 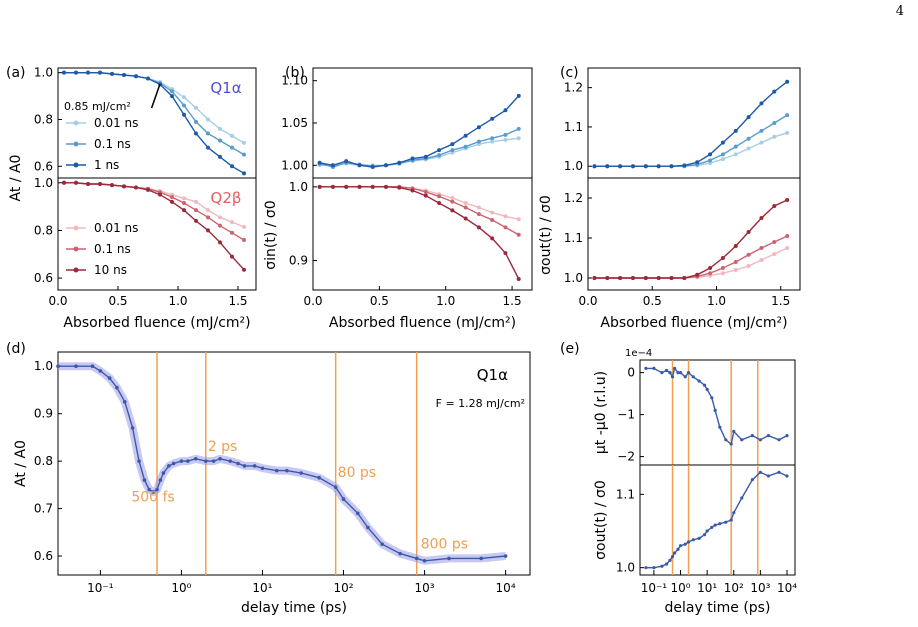 What do you see at coordinates (899, 11) in the screenshot?
I see `page-number: 4` at bounding box center [899, 11].